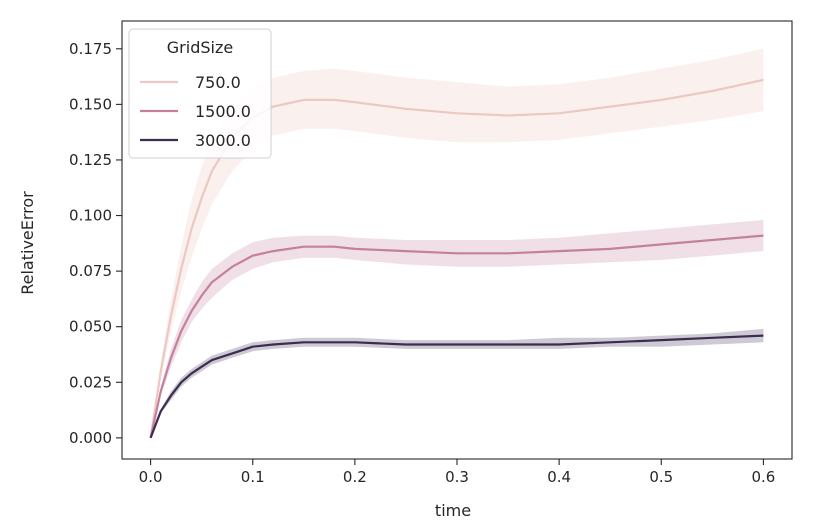 The image size is (824, 526). Describe the element at coordinates (661, 477) in the screenshot. I see `x-tick-label: 0.5` at that location.